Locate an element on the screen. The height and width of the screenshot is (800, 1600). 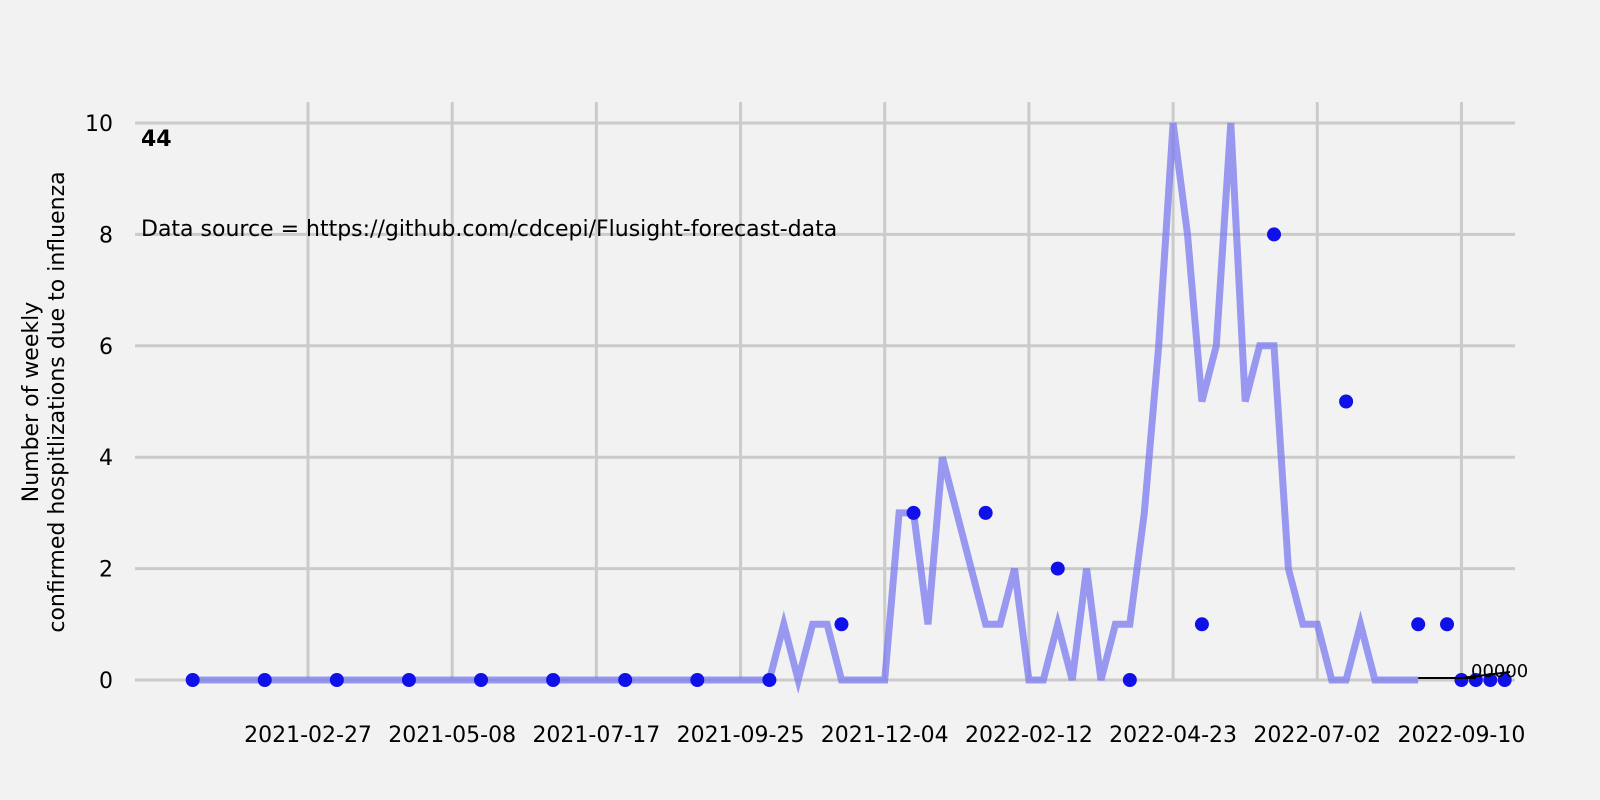
y-tick-label: 6 is located at coordinates (106, 347).